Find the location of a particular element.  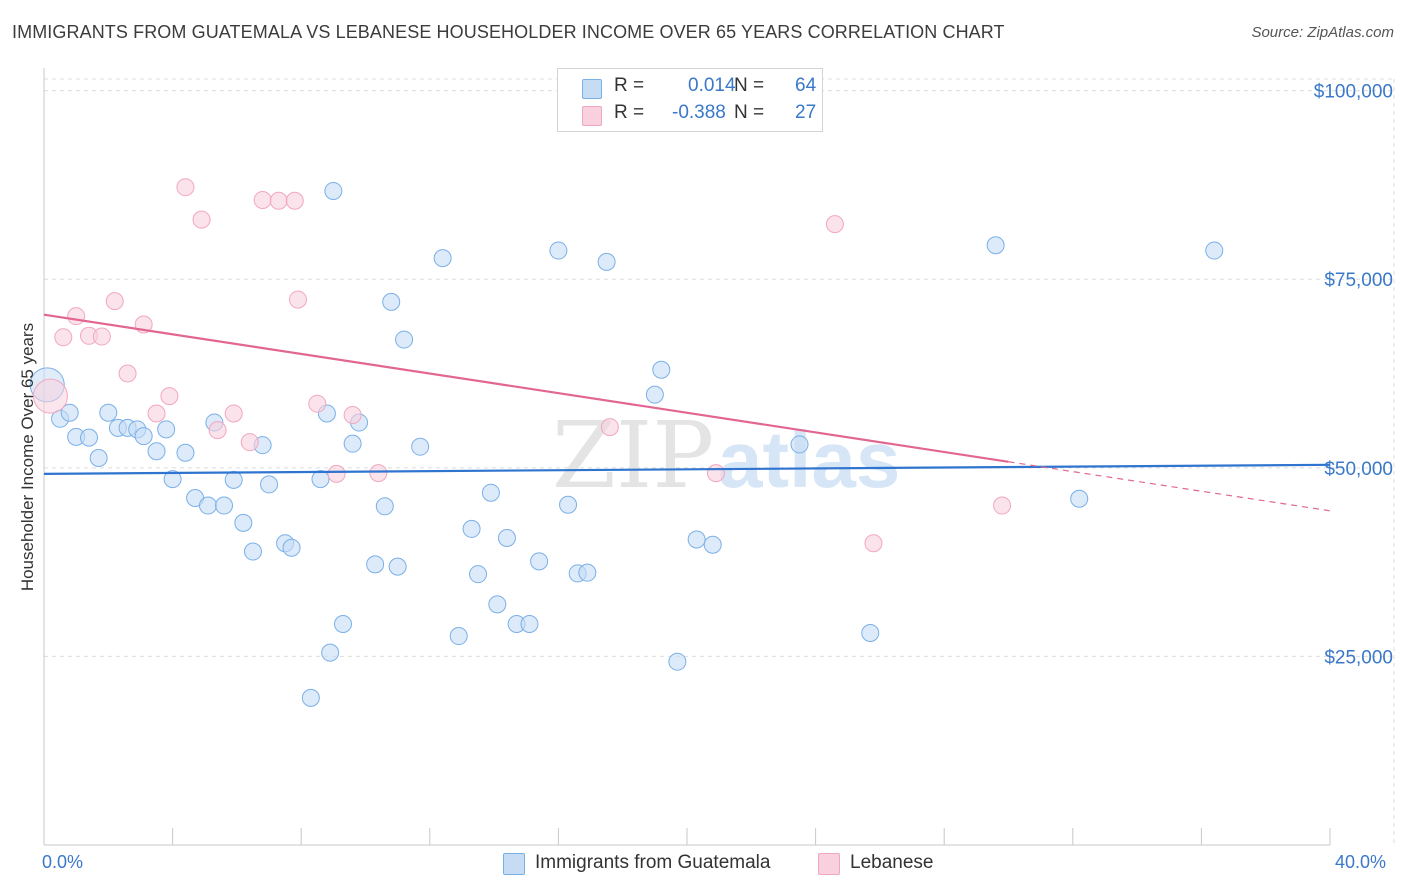

legend-swatch-lebanese is located at coordinates (592, 116).